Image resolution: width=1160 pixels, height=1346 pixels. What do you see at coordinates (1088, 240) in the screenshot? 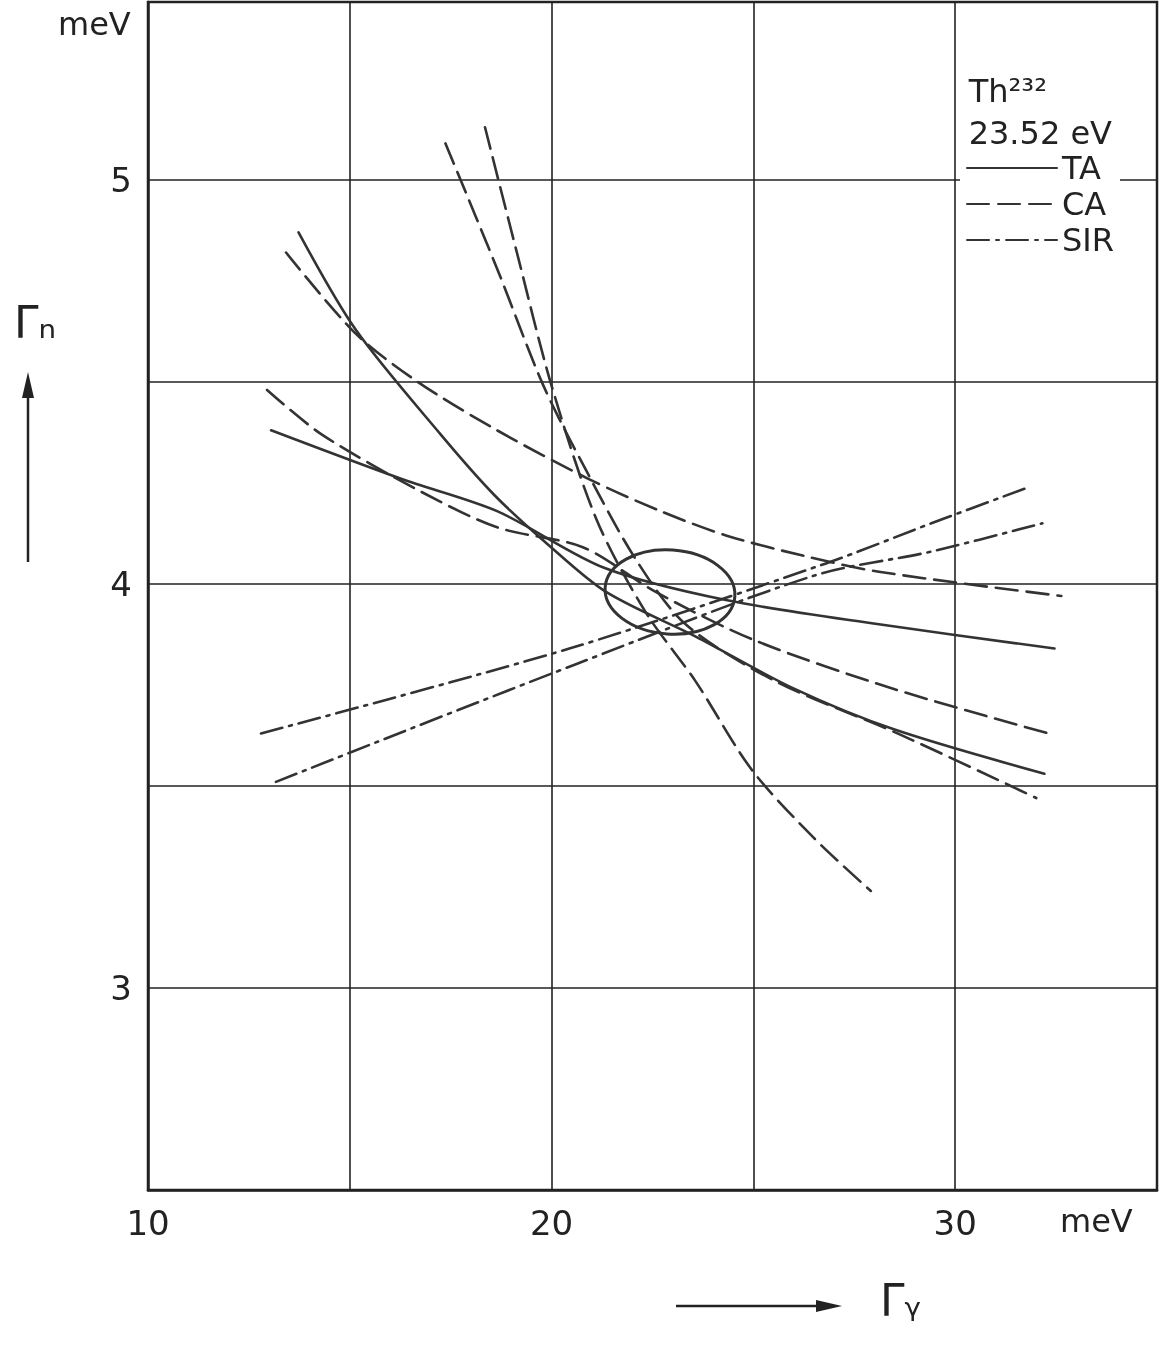
I see `legend-label: SIR` at bounding box center [1088, 240].